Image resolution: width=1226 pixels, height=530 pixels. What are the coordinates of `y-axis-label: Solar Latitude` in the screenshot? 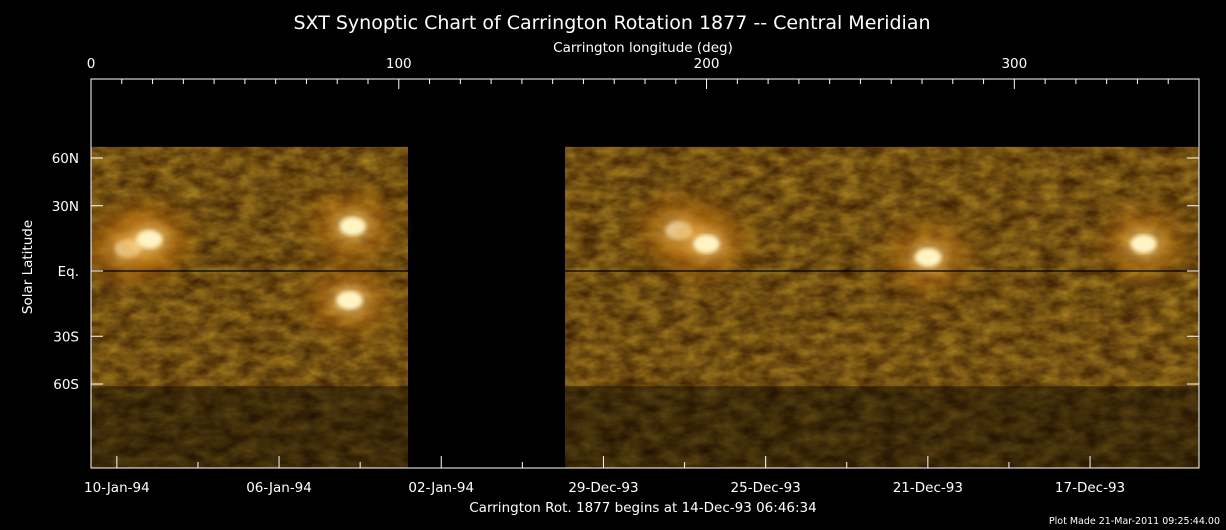 It's located at (28, 267).